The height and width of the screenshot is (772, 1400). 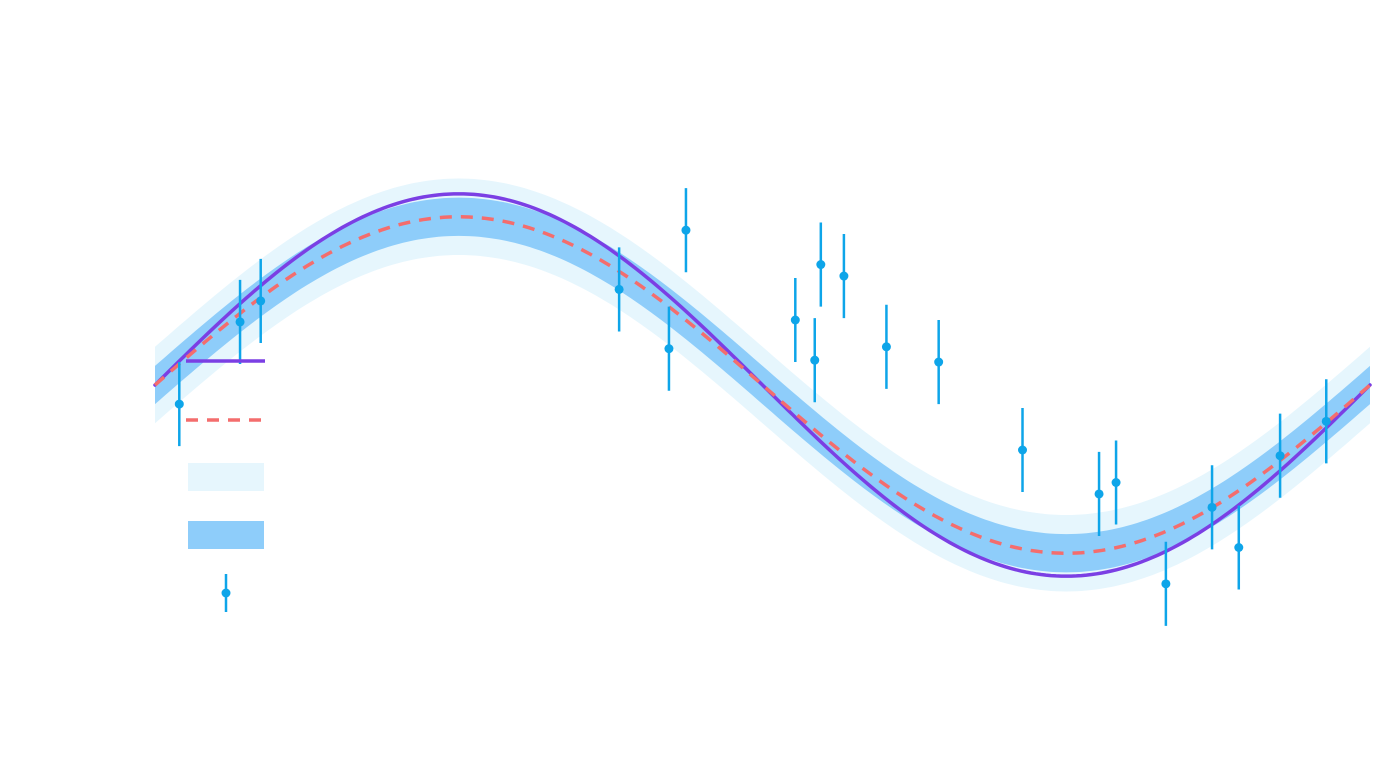 I want to click on legend-inner-band-swatch, so click(x=226, y=535).